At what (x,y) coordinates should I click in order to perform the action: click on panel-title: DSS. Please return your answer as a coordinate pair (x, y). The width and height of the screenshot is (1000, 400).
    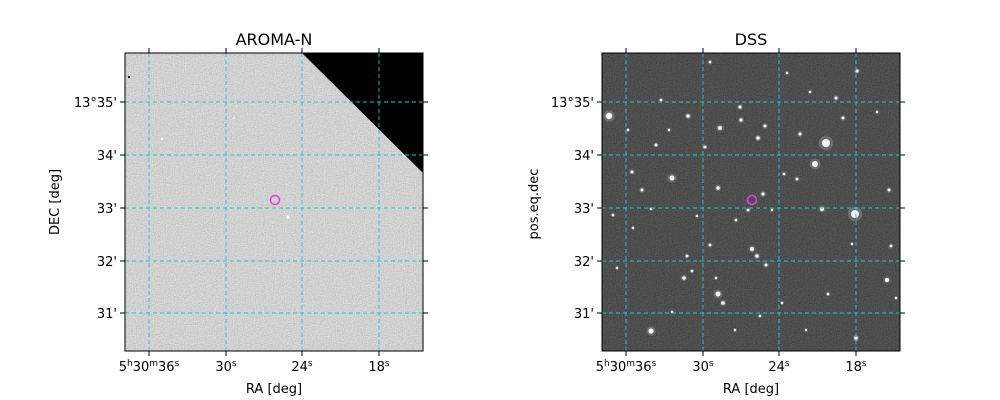
    Looking at the image, I should click on (751, 39).